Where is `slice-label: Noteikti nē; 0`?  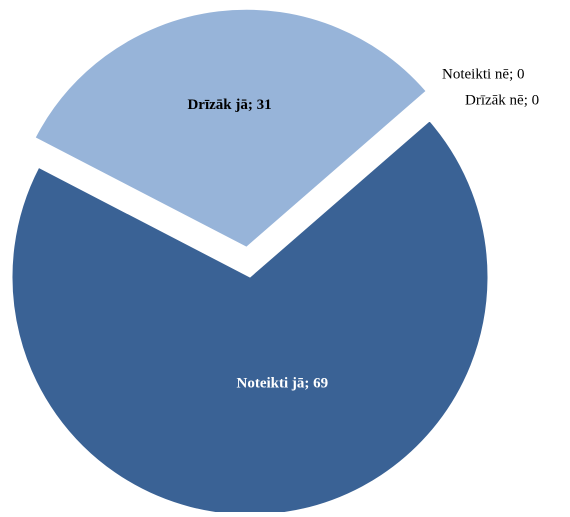
slice-label: Noteikti nē; 0 is located at coordinates (483, 74).